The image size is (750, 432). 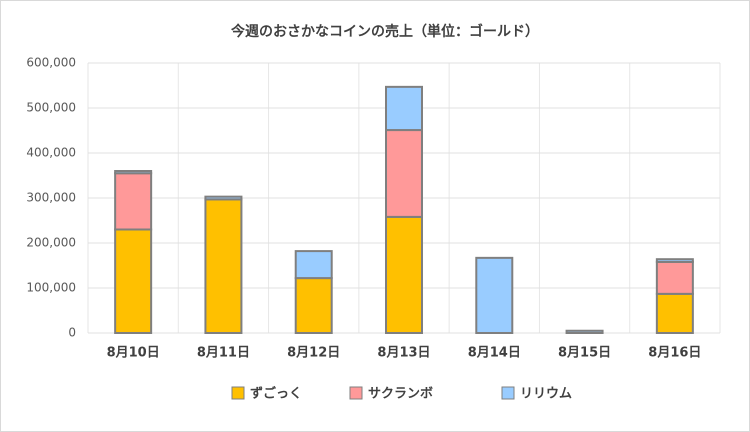 What do you see at coordinates (51, 198) in the screenshot?
I see `y-tick-label: 300,000` at bounding box center [51, 198].